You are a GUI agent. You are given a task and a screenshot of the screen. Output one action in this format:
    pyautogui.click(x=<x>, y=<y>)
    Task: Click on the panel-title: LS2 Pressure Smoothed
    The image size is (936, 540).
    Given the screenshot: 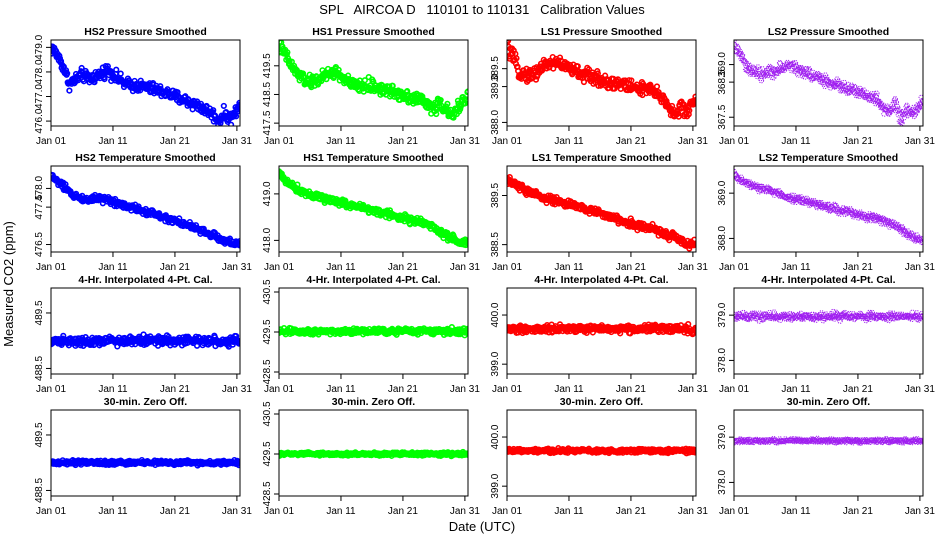 What is the action you would take?
    pyautogui.click(x=828, y=32)
    